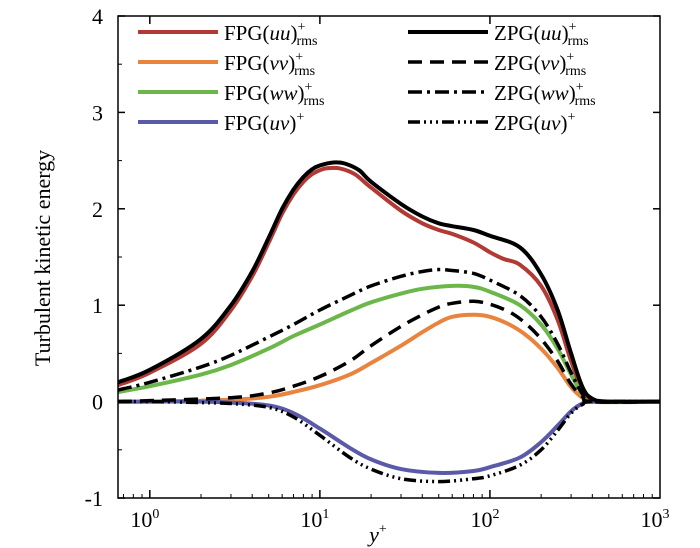 This screenshot has width=700, height=548. What do you see at coordinates (377, 534) in the screenshot?
I see `x-axis-title: y+` at bounding box center [377, 534].